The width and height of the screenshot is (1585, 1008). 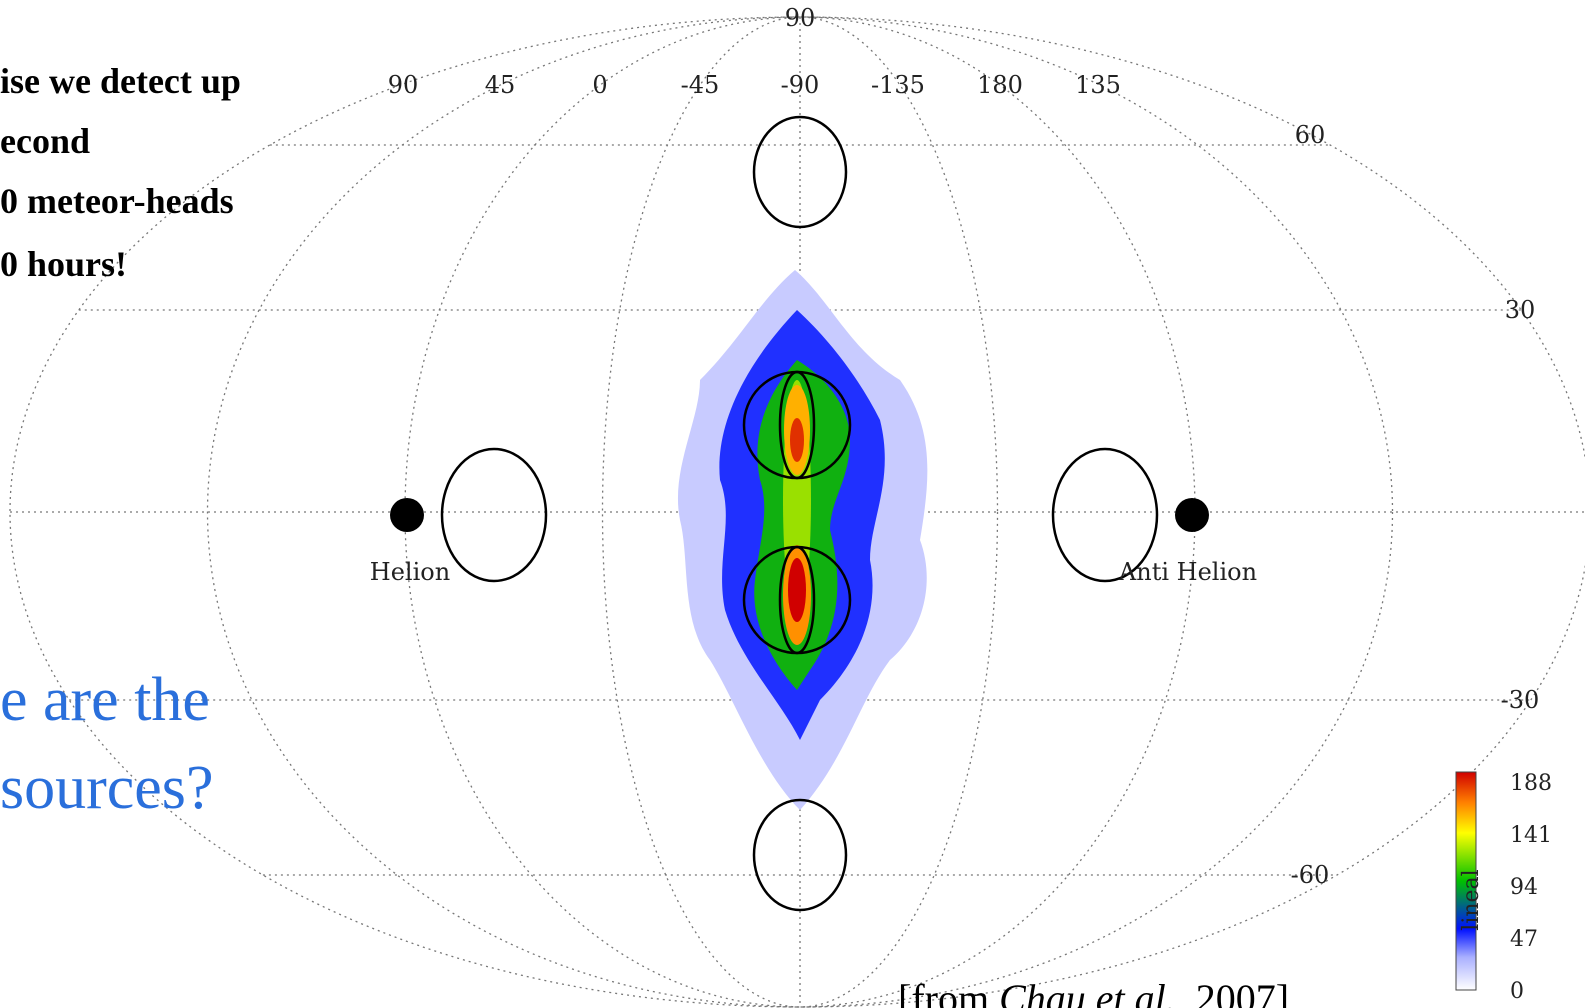 What do you see at coordinates (117, 201) in the screenshot?
I see `text-line: 0 meteor-heads` at bounding box center [117, 201].